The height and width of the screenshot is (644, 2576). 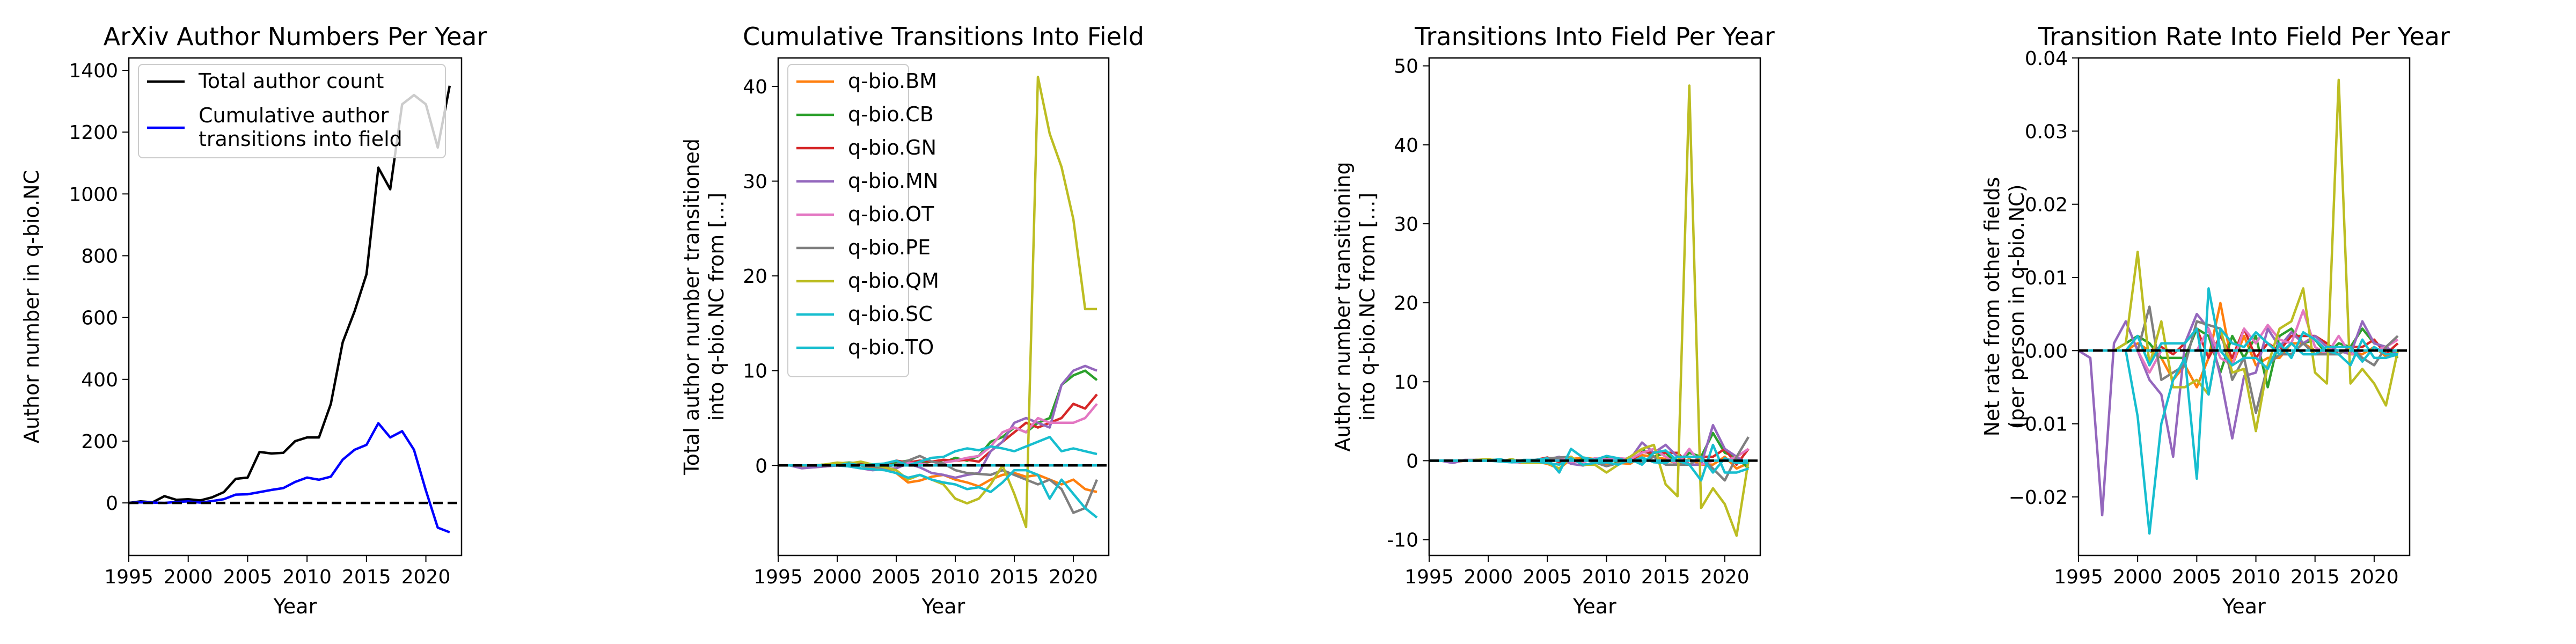 What do you see at coordinates (891, 347) in the screenshot?
I see `legend-label: q-bio.TO` at bounding box center [891, 347].